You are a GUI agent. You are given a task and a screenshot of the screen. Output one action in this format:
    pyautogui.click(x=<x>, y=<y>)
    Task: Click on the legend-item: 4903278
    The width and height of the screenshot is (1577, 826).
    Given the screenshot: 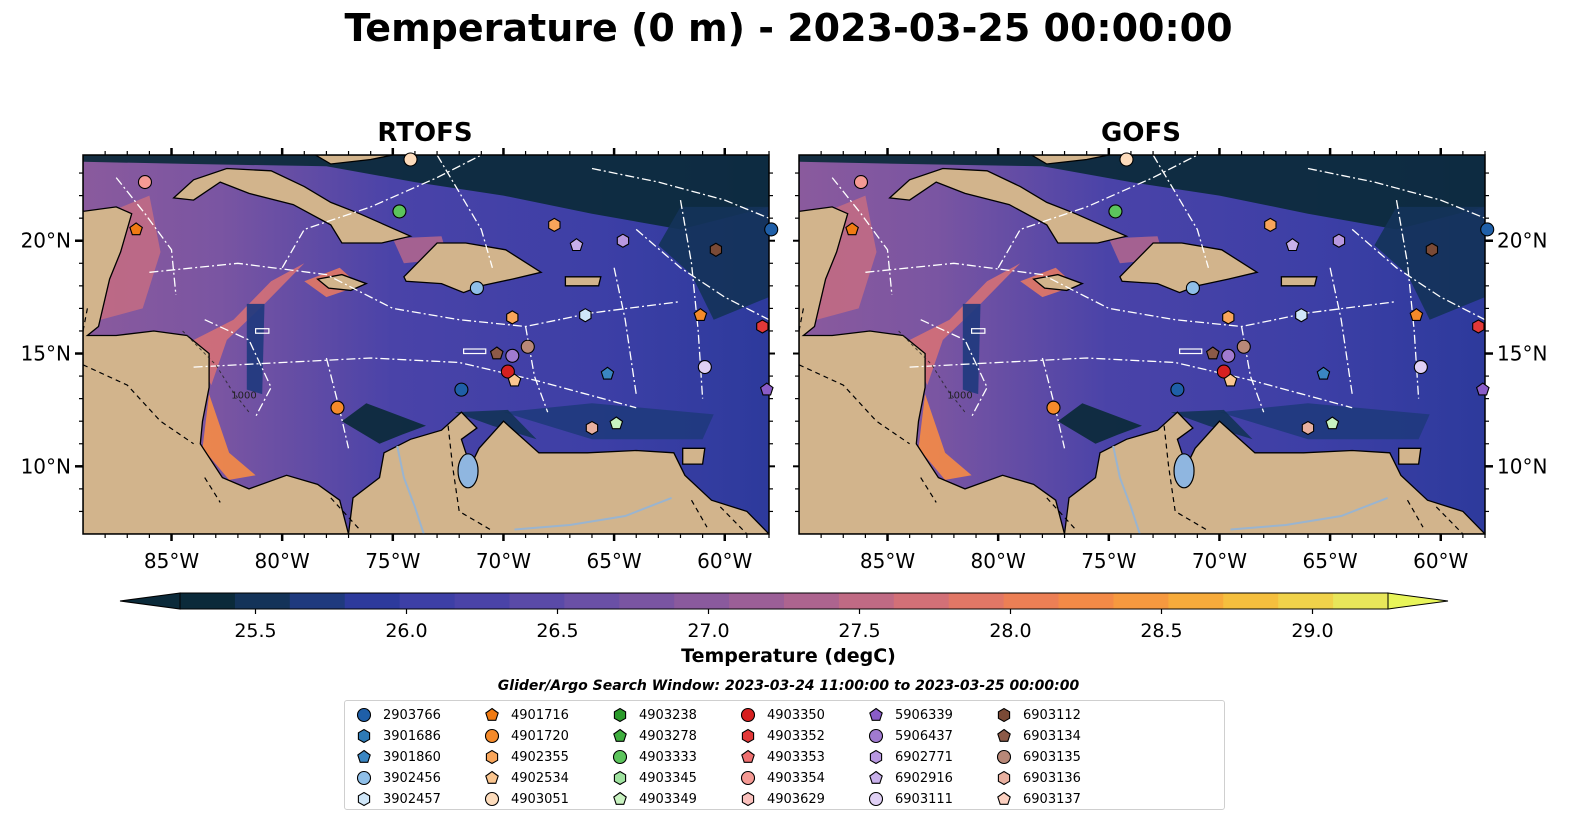 What is the action you would take?
    pyautogui.click(x=653, y=736)
    